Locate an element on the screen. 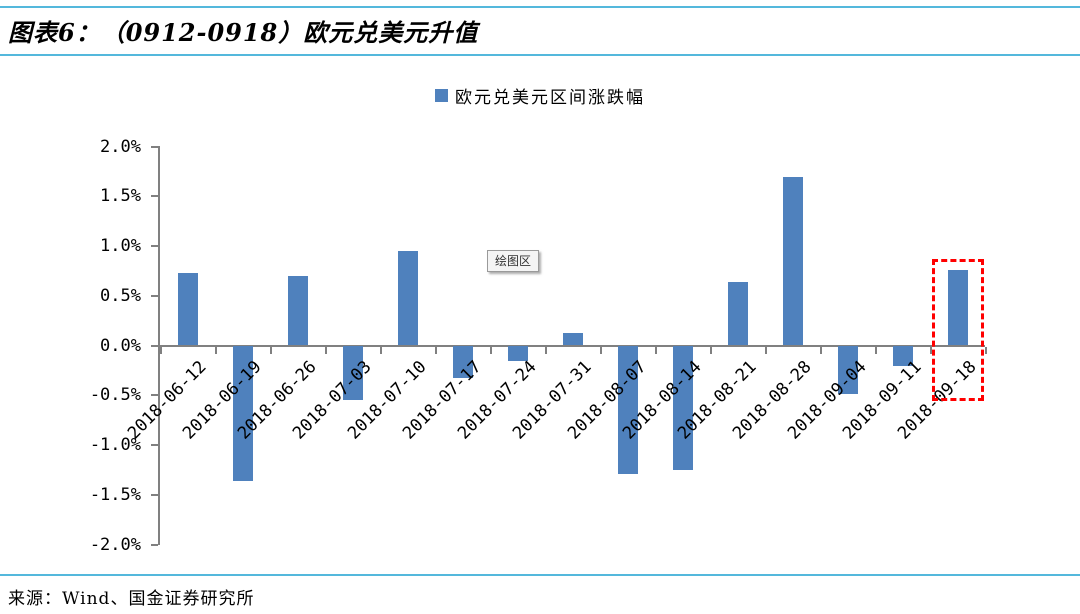 This screenshot has width=1080, height=614. y-axis-label: -1.5% is located at coordinates (115, 494).